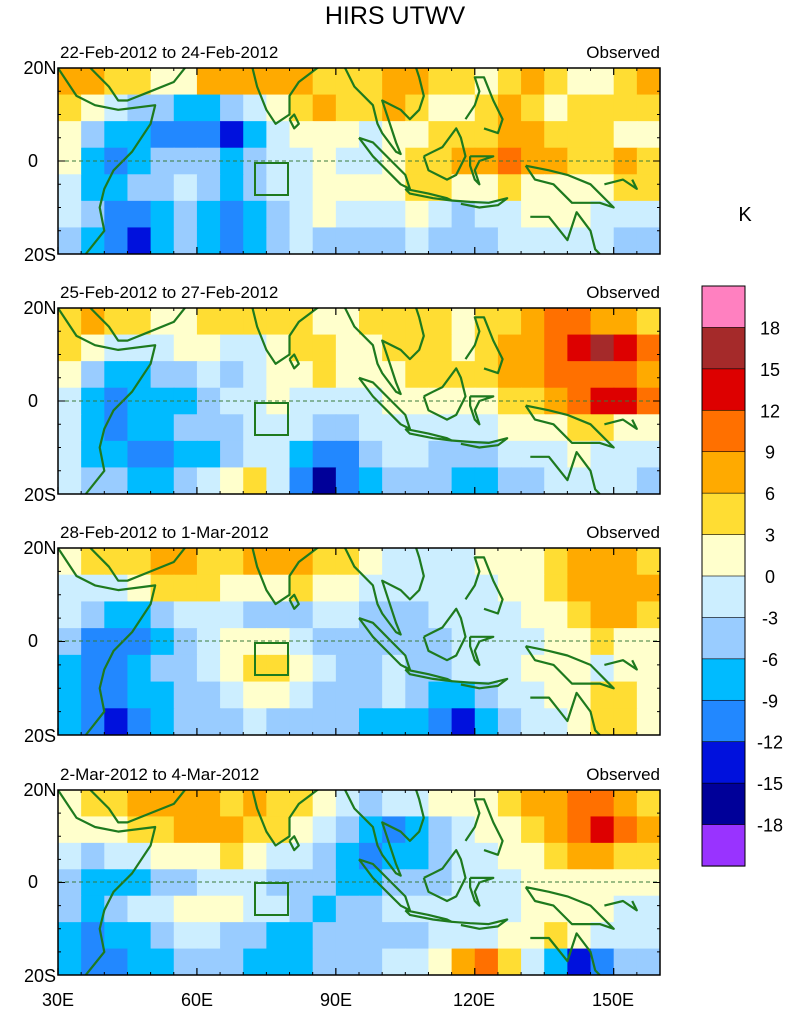 The width and height of the screenshot is (791, 1013). I want to click on panel-period-label: 22-Feb-2012 to 24-Feb-2012, so click(169, 52).